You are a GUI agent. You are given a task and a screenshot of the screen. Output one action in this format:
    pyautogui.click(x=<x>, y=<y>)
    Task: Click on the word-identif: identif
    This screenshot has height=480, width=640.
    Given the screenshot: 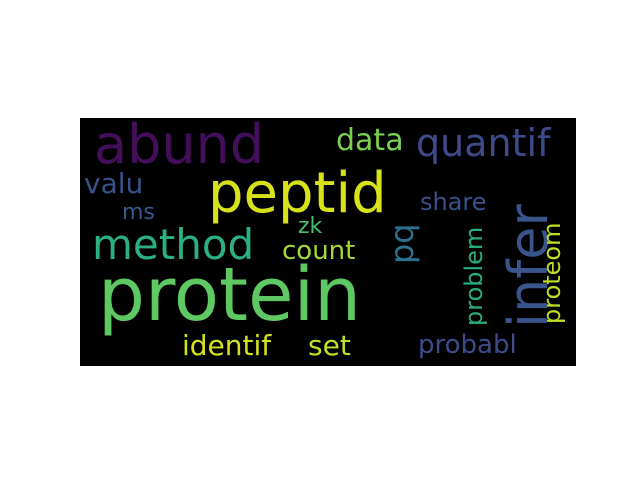 What is the action you would take?
    pyautogui.click(x=227, y=345)
    